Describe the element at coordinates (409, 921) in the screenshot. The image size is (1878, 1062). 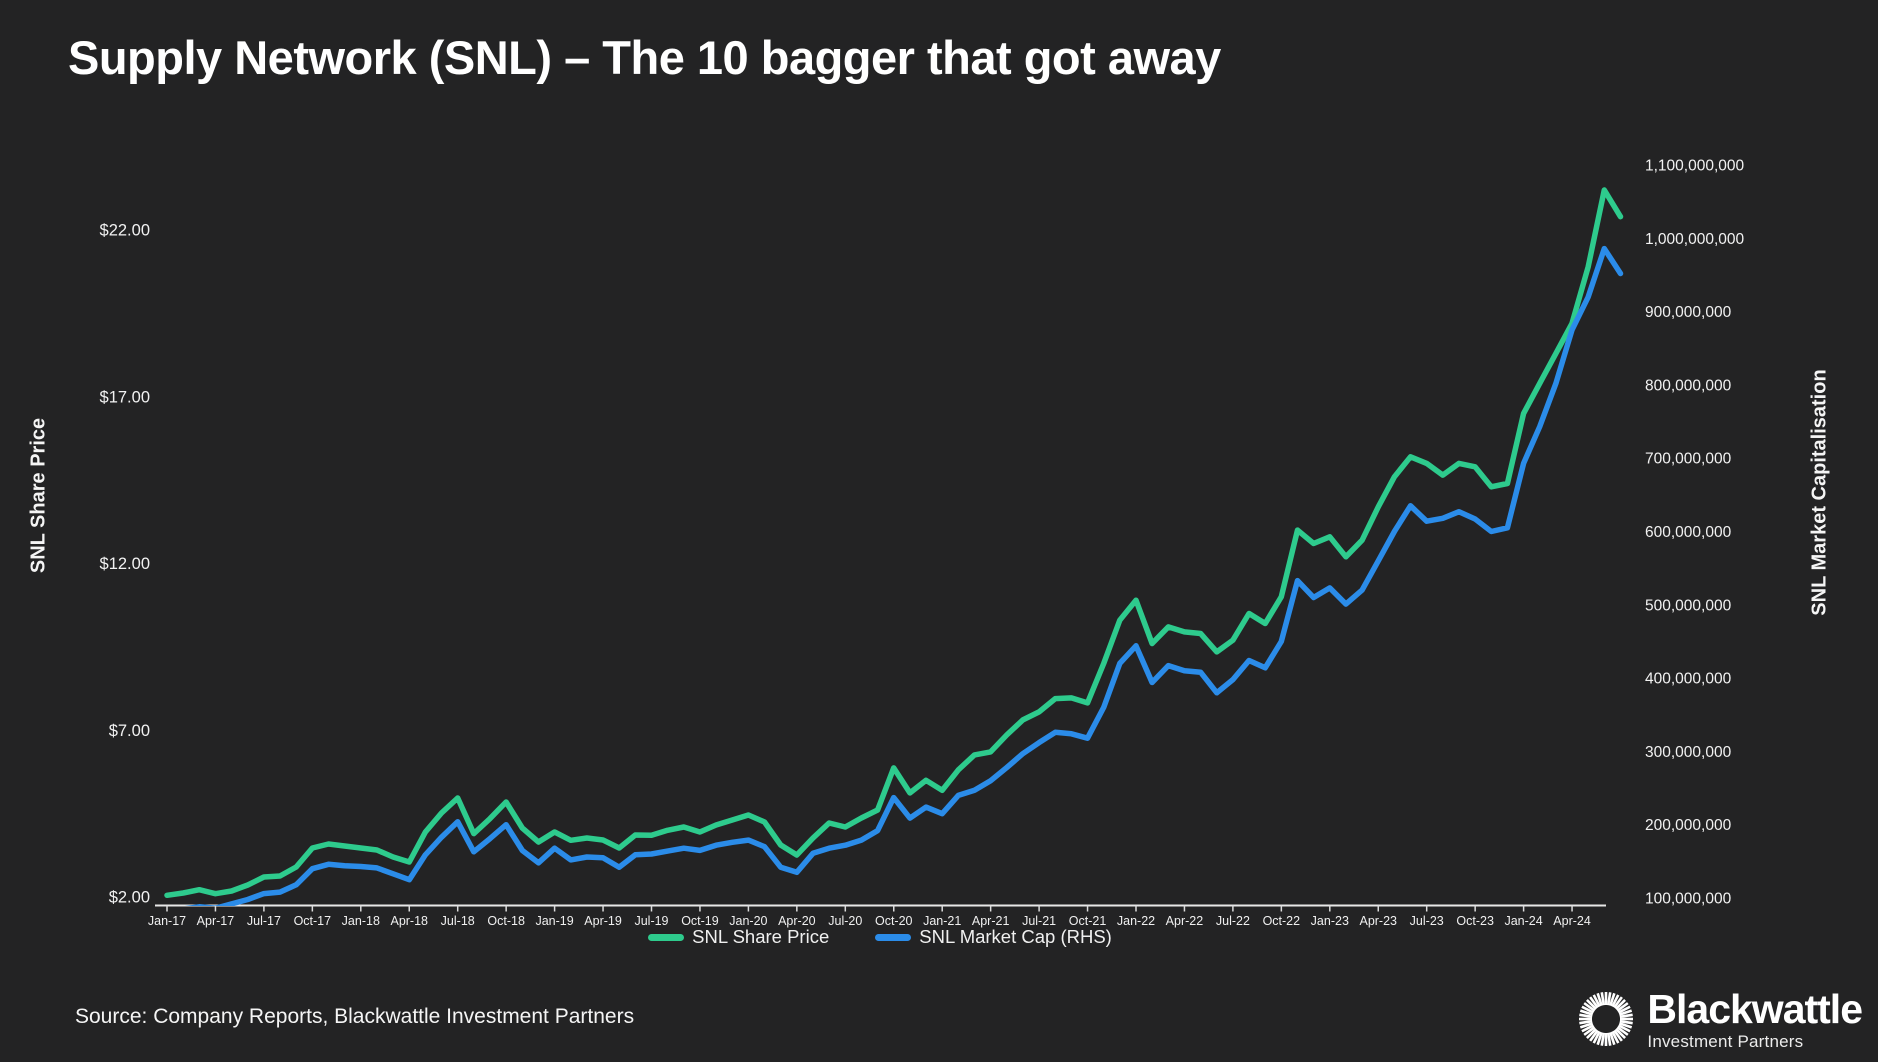
I see `svg-text: Apr-18` at that location.